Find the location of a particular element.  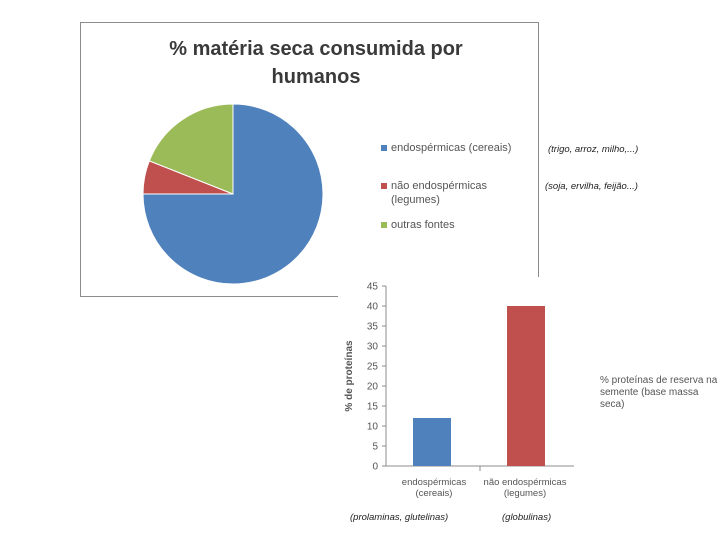

y-tick-label: 5 is located at coordinates (375, 447).